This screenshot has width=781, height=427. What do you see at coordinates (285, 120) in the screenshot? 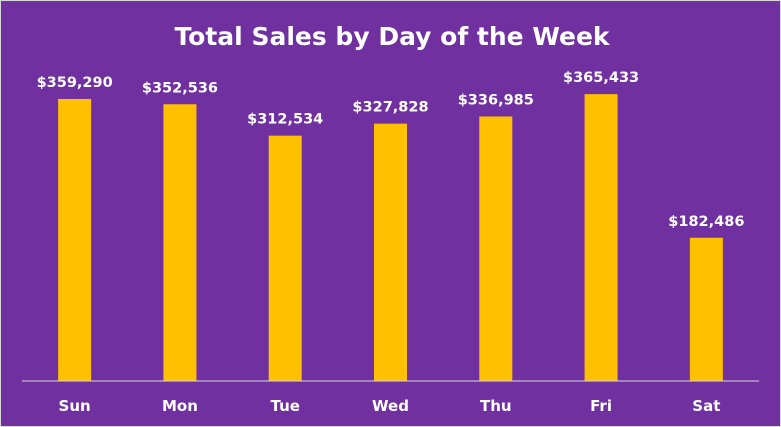
I see `data-label-tue: $312,534` at bounding box center [285, 120].